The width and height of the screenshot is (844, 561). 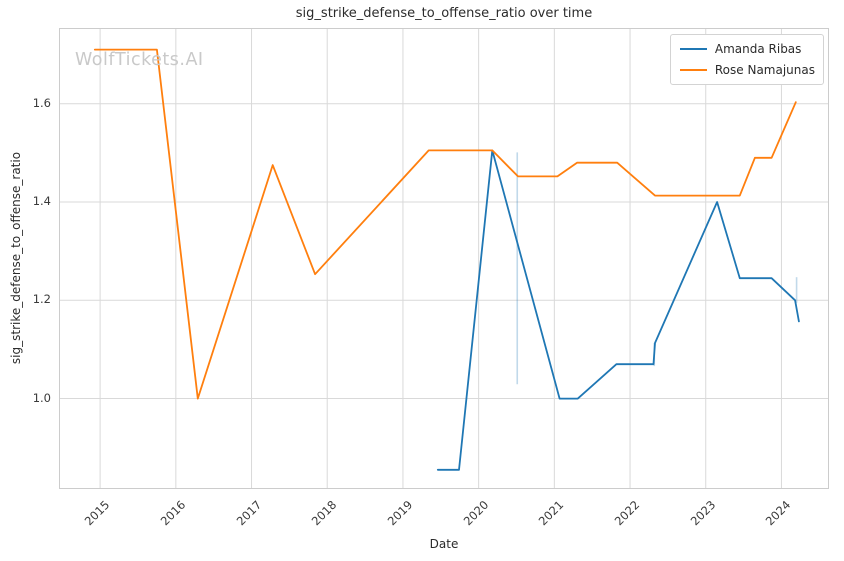 I want to click on legend-label: Amanda Ribas, so click(x=758, y=49).